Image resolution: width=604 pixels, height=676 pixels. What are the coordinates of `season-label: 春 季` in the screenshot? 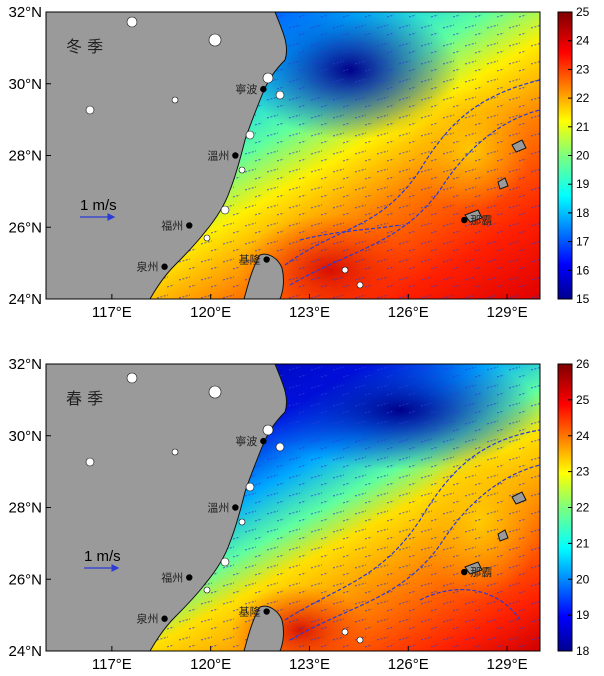 It's located at (84, 398).